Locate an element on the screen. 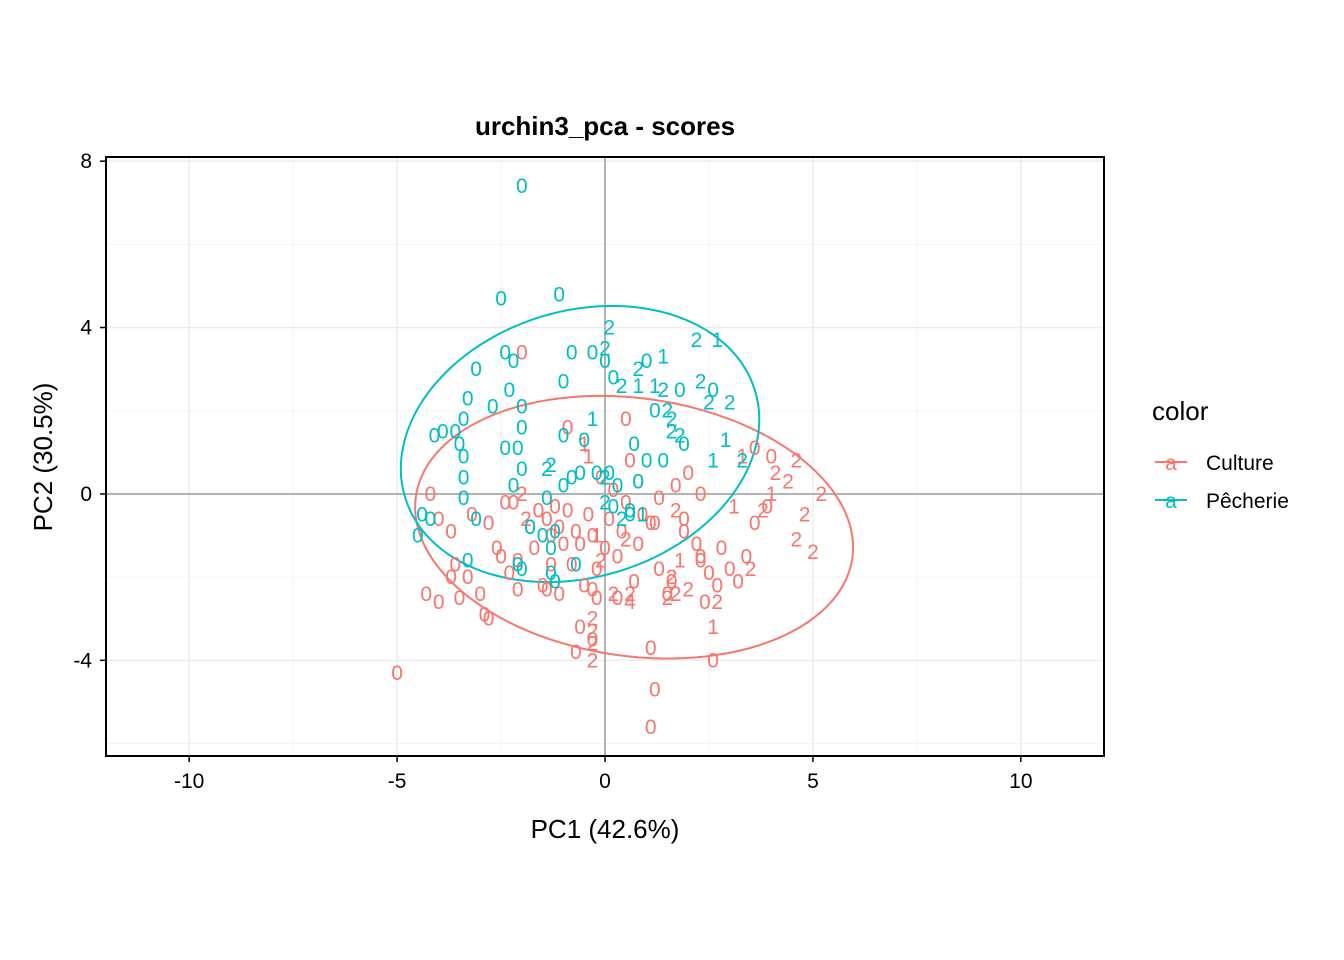  legend: color a Culture a Pêcherie is located at coordinates (1220, 454).